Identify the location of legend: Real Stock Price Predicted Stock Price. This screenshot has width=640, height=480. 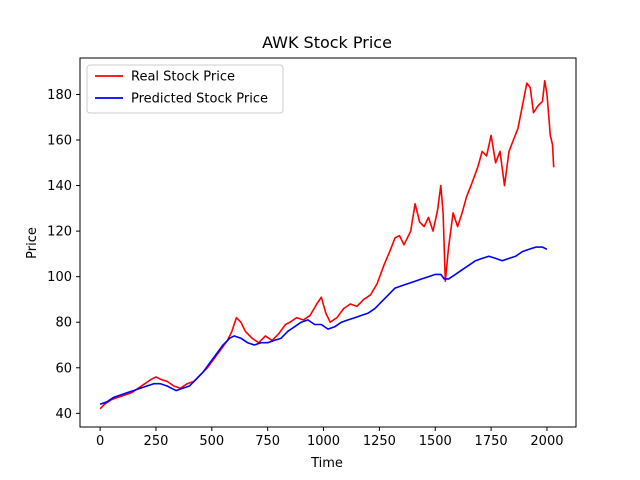
(185, 89).